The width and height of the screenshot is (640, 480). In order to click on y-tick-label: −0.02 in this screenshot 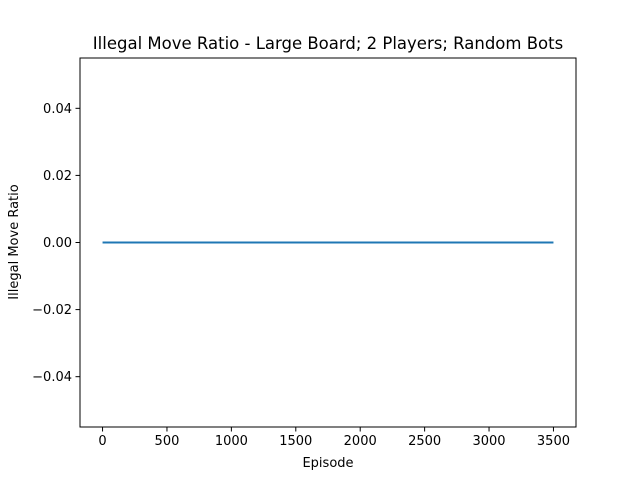, I will do `click(52, 310)`.